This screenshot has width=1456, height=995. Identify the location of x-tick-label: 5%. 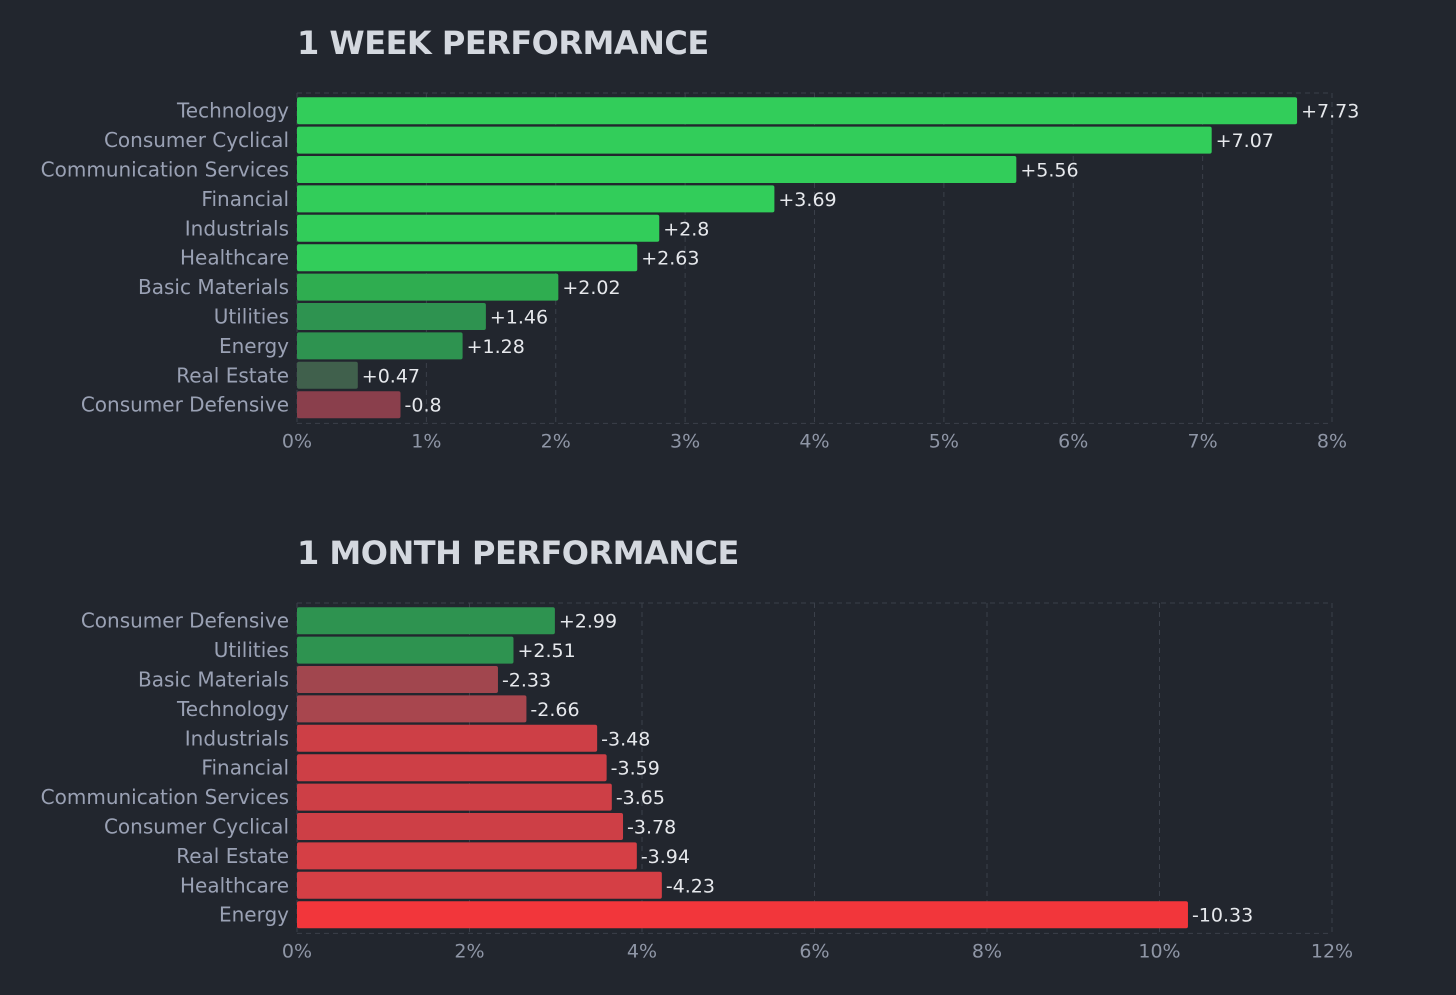
(944, 441).